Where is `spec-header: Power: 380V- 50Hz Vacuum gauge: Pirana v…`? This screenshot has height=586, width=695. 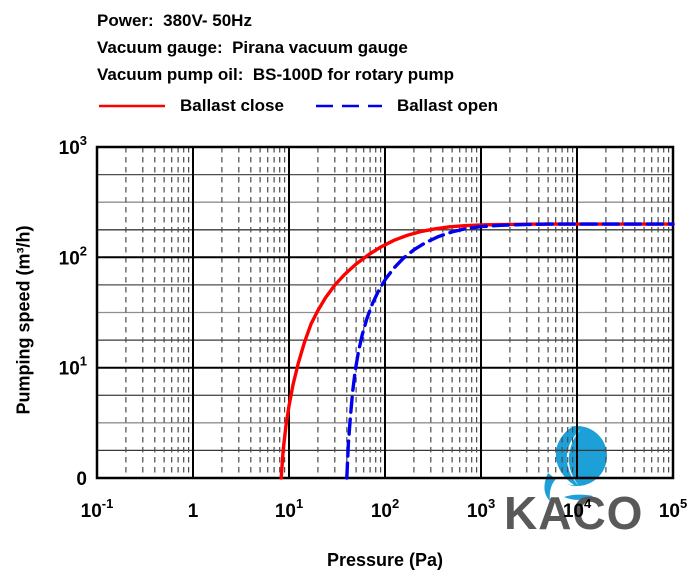
spec-header: Power: 380V- 50Hz Vacuum gauge: Pirana v… is located at coordinates (297, 62).